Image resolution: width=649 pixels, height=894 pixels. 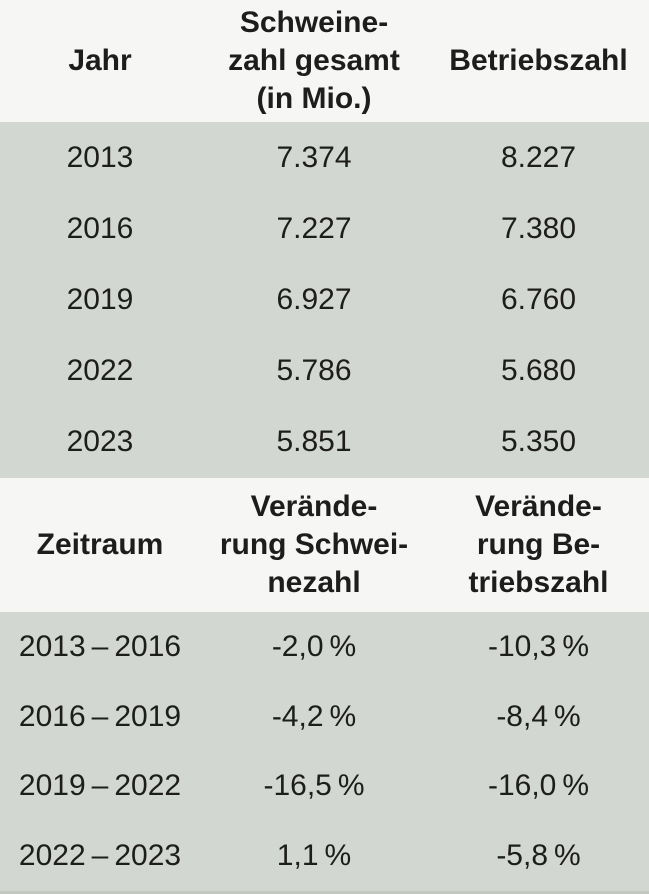 What do you see at coordinates (538, 60) in the screenshot?
I see `column-header-betriebszahl: Betriebszahl` at bounding box center [538, 60].